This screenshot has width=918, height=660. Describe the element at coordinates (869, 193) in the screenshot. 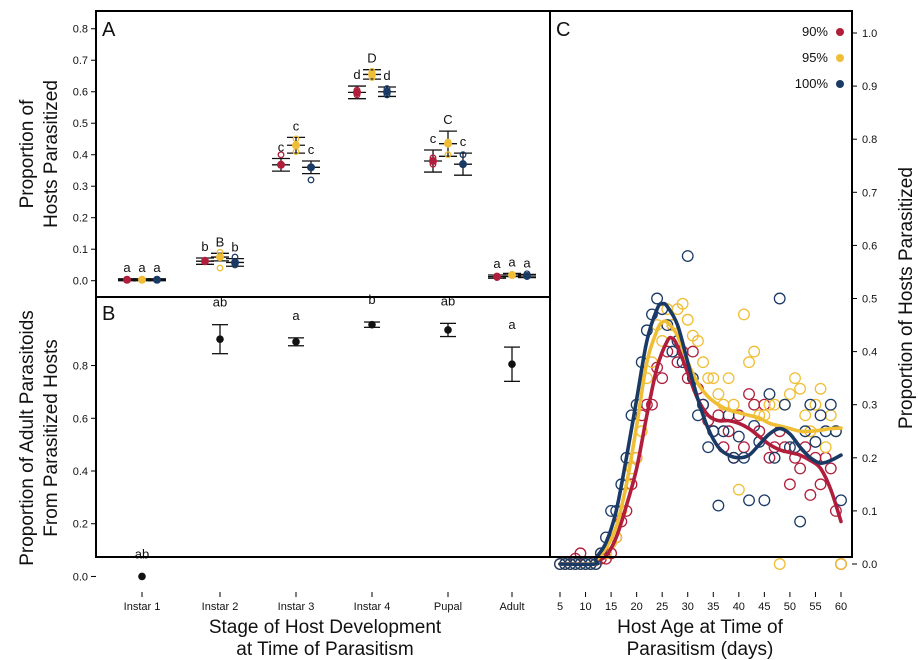

I see `panel-c-ytick-label: 0.7` at that location.